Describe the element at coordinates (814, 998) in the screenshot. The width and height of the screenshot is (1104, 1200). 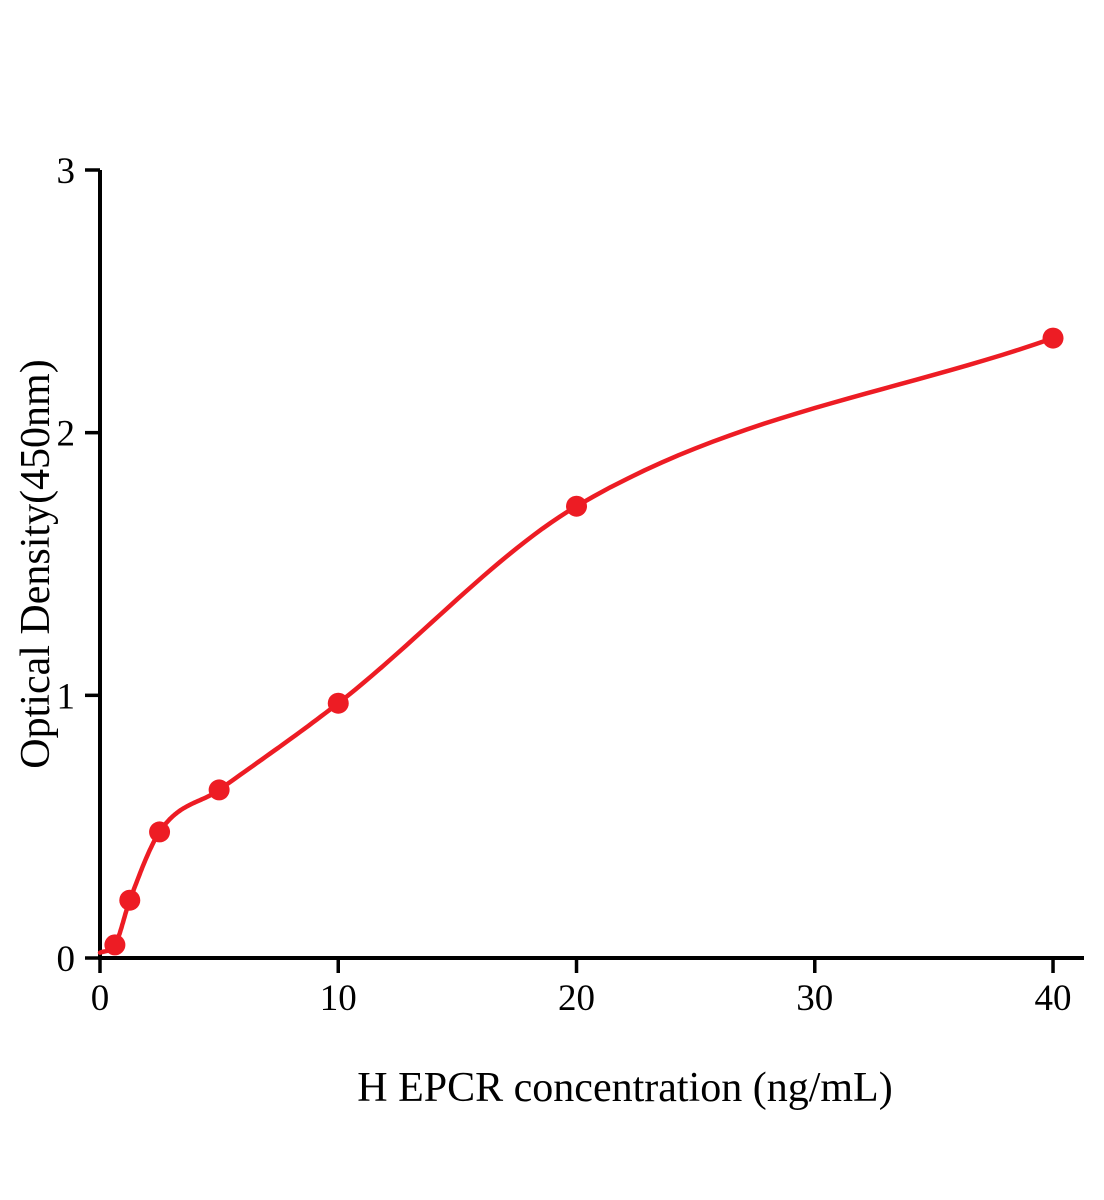
I see `x-tick-label: 30` at that location.